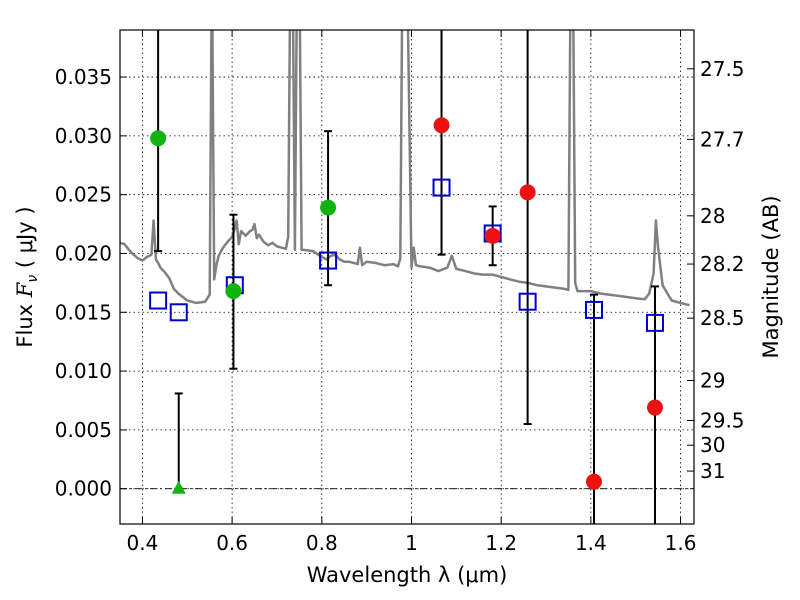 The image size is (800, 600). I want to click on y-tick-label: 0.030, so click(83, 136).